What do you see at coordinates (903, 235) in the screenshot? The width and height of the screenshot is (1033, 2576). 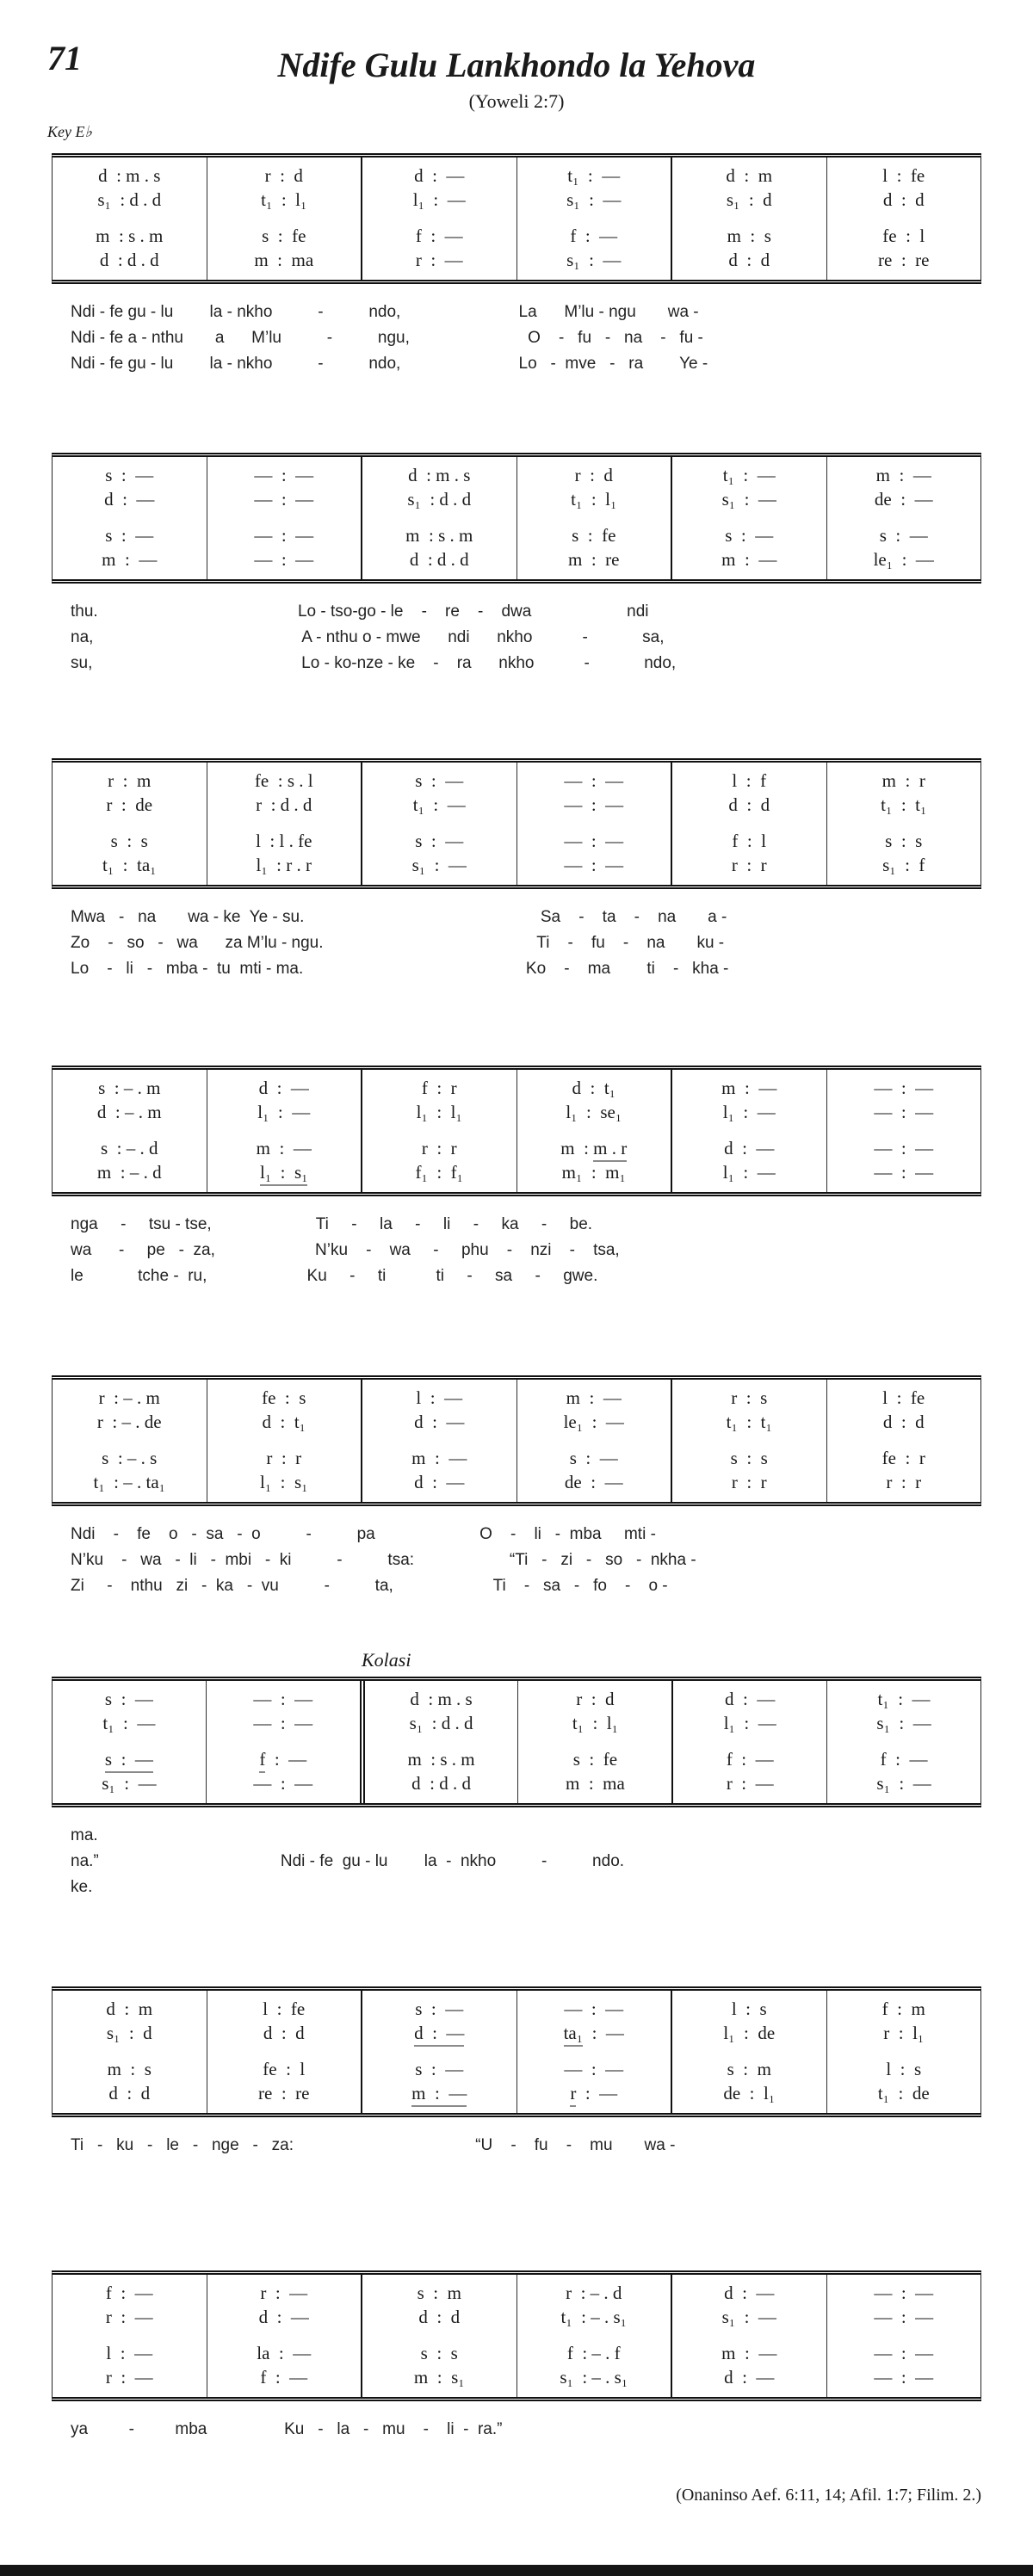 I see `note-cell-tenor: fe : l` at bounding box center [903, 235].